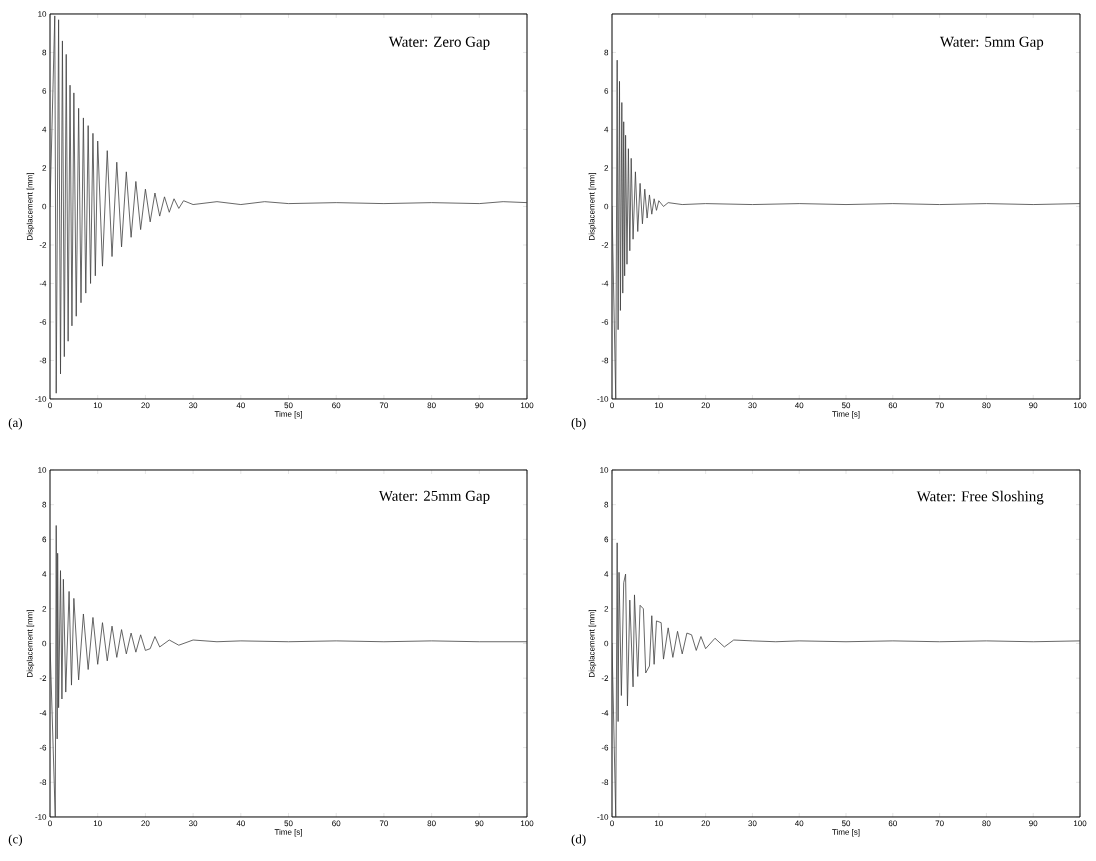 This screenshot has width=1096, height=861. Describe the element at coordinates (15, 840) in the screenshot. I see `text: (c)` at that location.